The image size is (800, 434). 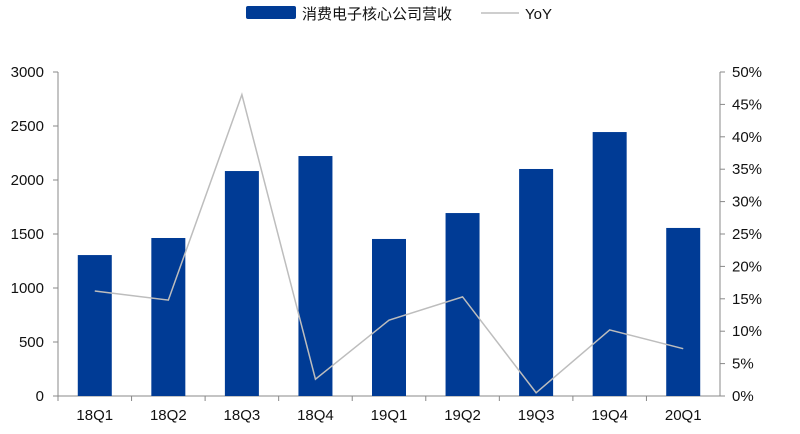 What do you see at coordinates (27, 234) in the screenshot?
I see `left-tick-label: 1500` at bounding box center [27, 234].